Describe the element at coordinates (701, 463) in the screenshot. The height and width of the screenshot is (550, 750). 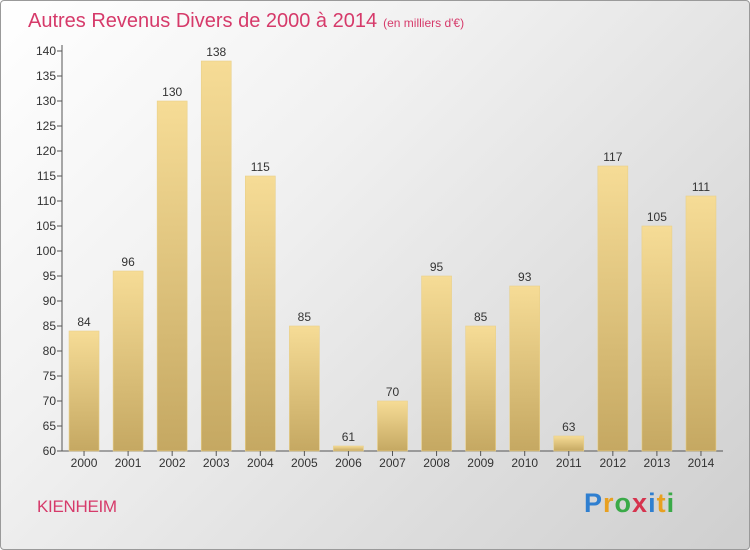
I see `x-tick-label: 2014` at that location.